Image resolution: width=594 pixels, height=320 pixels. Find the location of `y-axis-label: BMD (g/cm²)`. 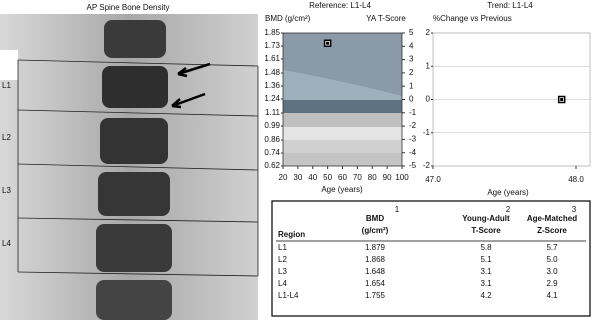

y-axis-label: BMD (g/cm²) is located at coordinates (288, 18).